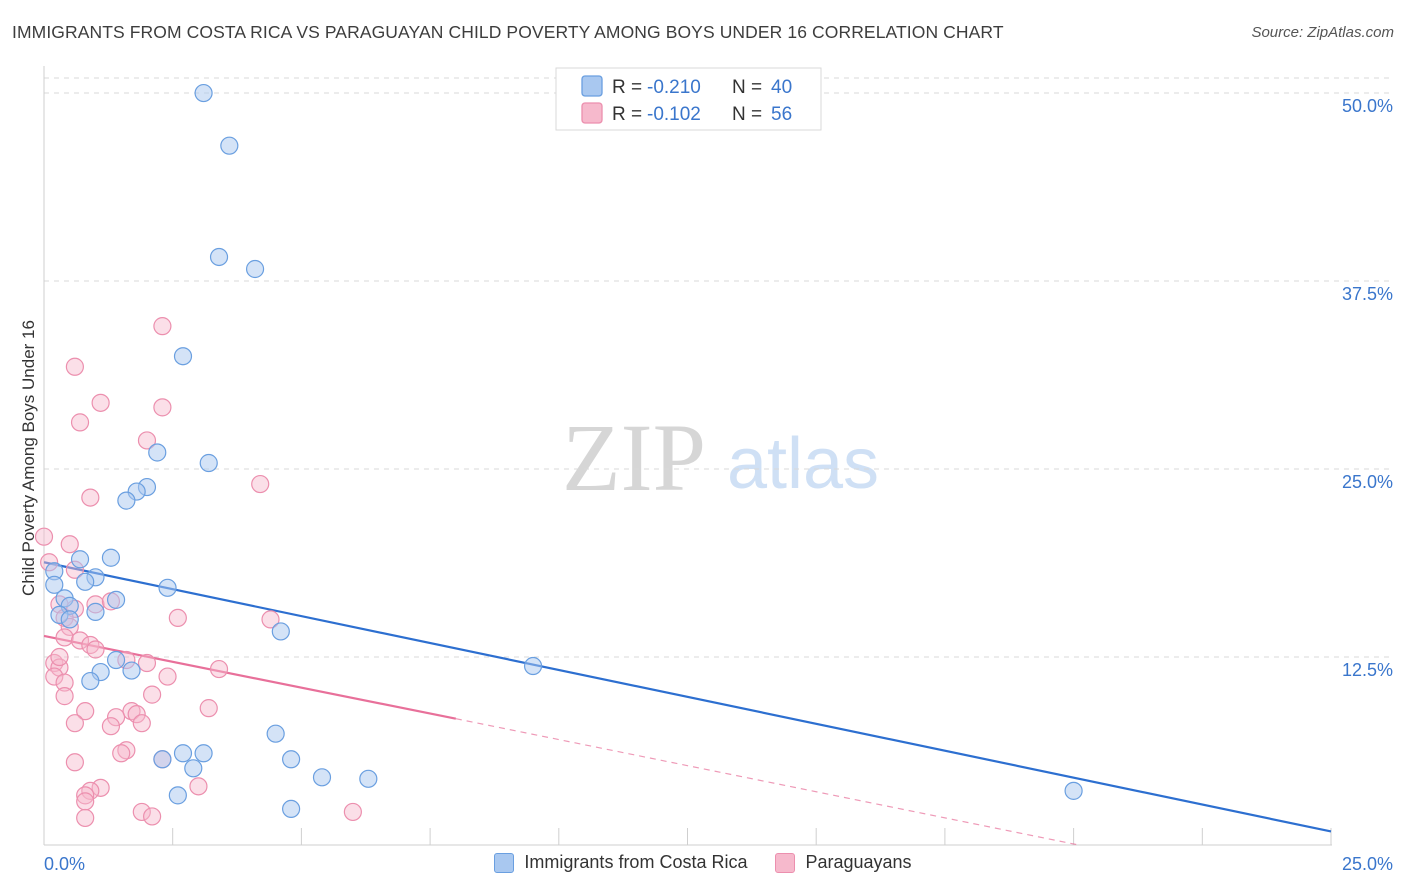  What do you see at coordinates (28, 458) in the screenshot?
I see `y-axis-label: Child Poverty Among Boys Under 16` at bounding box center [28, 458].